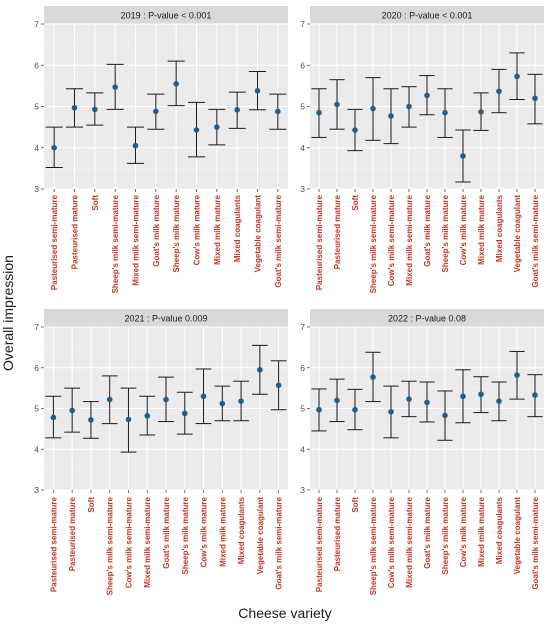 The width and height of the screenshot is (550, 626). I want to click on x-axis-title: Cheese variety, so click(284, 613).